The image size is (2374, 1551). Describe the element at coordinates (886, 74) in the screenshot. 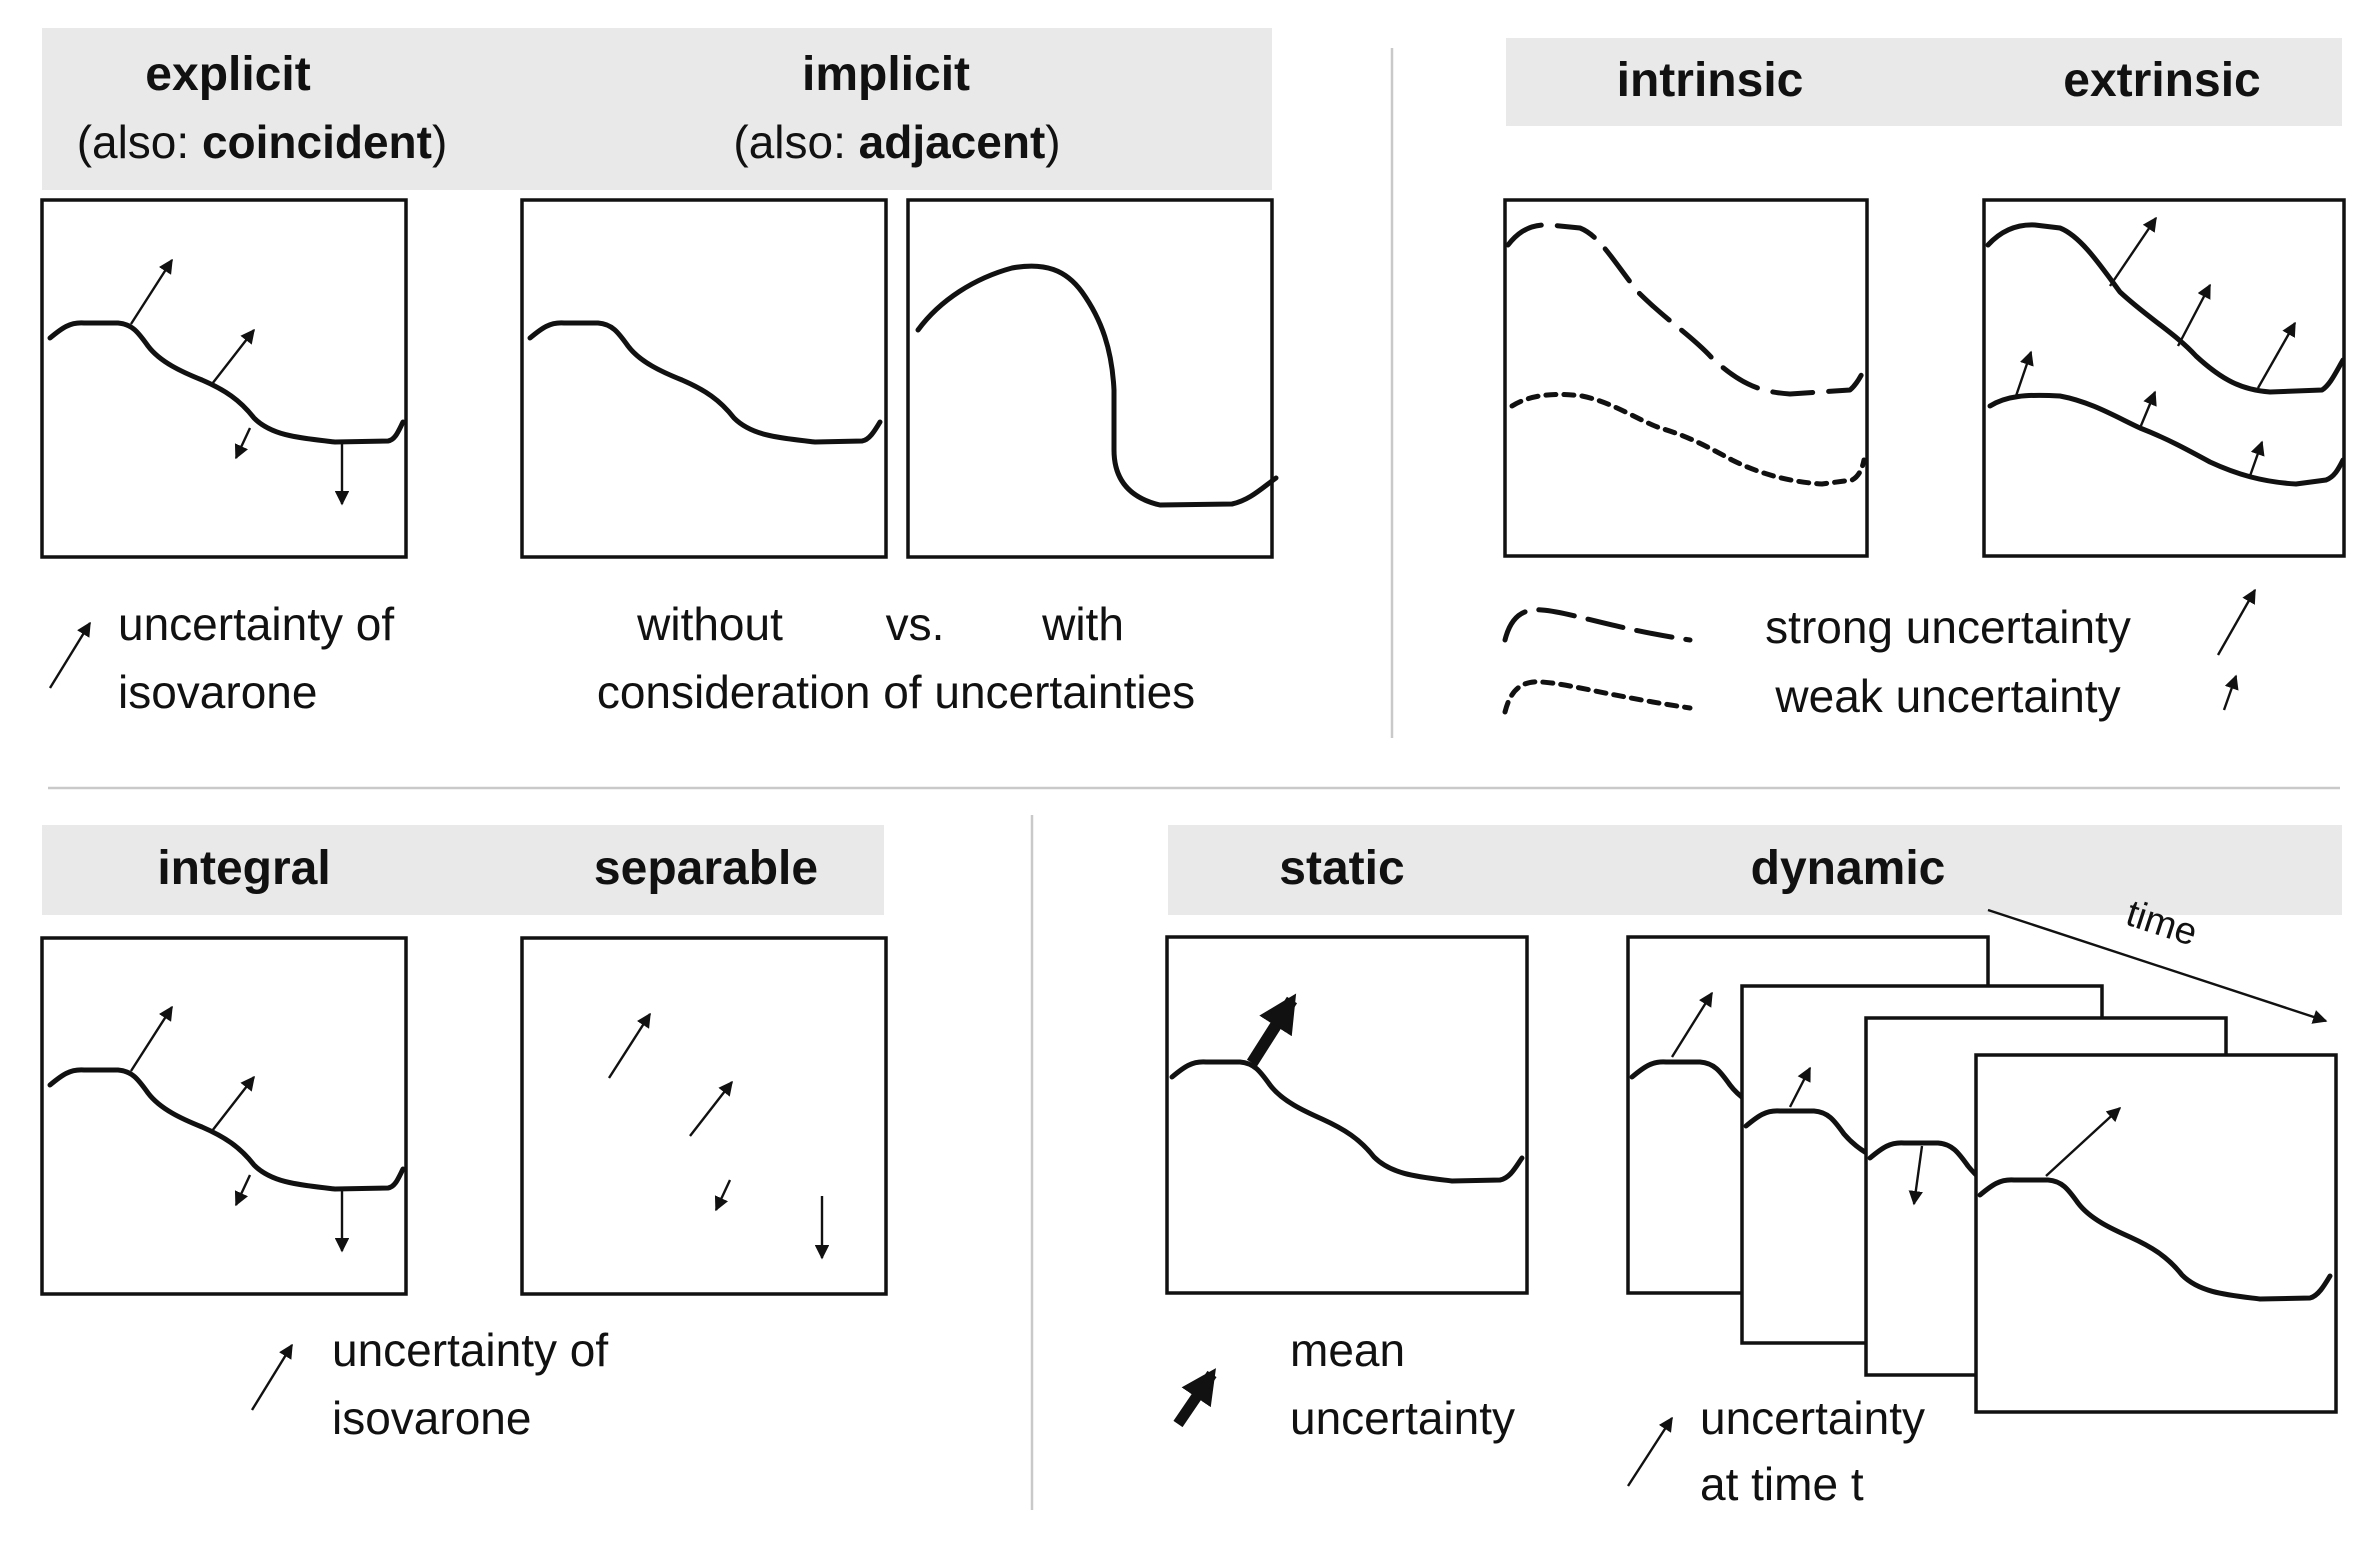

I see `header-implicit: implicit` at that location.